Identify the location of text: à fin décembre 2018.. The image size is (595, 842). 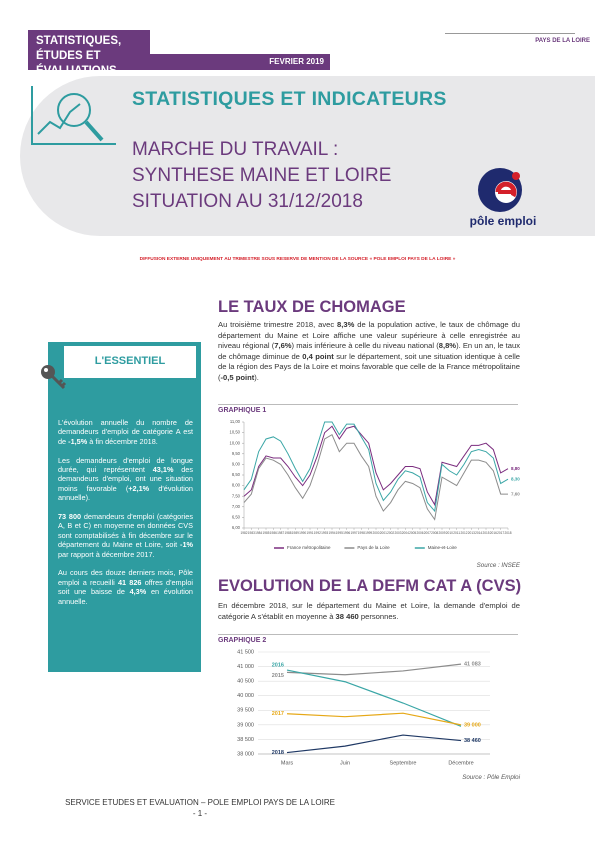
(122, 441).